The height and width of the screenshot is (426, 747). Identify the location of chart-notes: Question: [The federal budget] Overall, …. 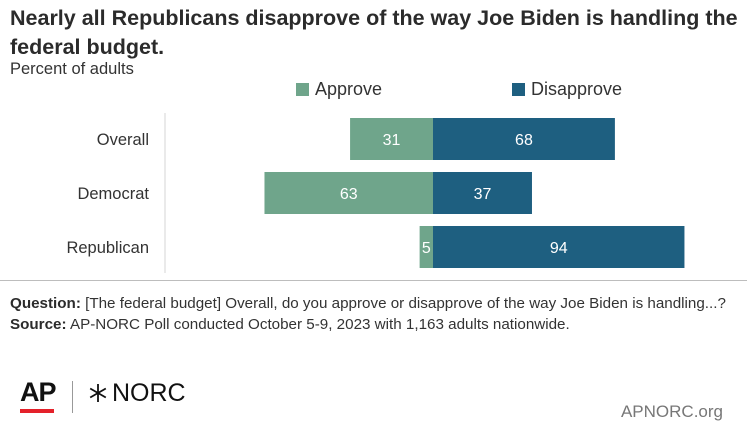
(372, 314).